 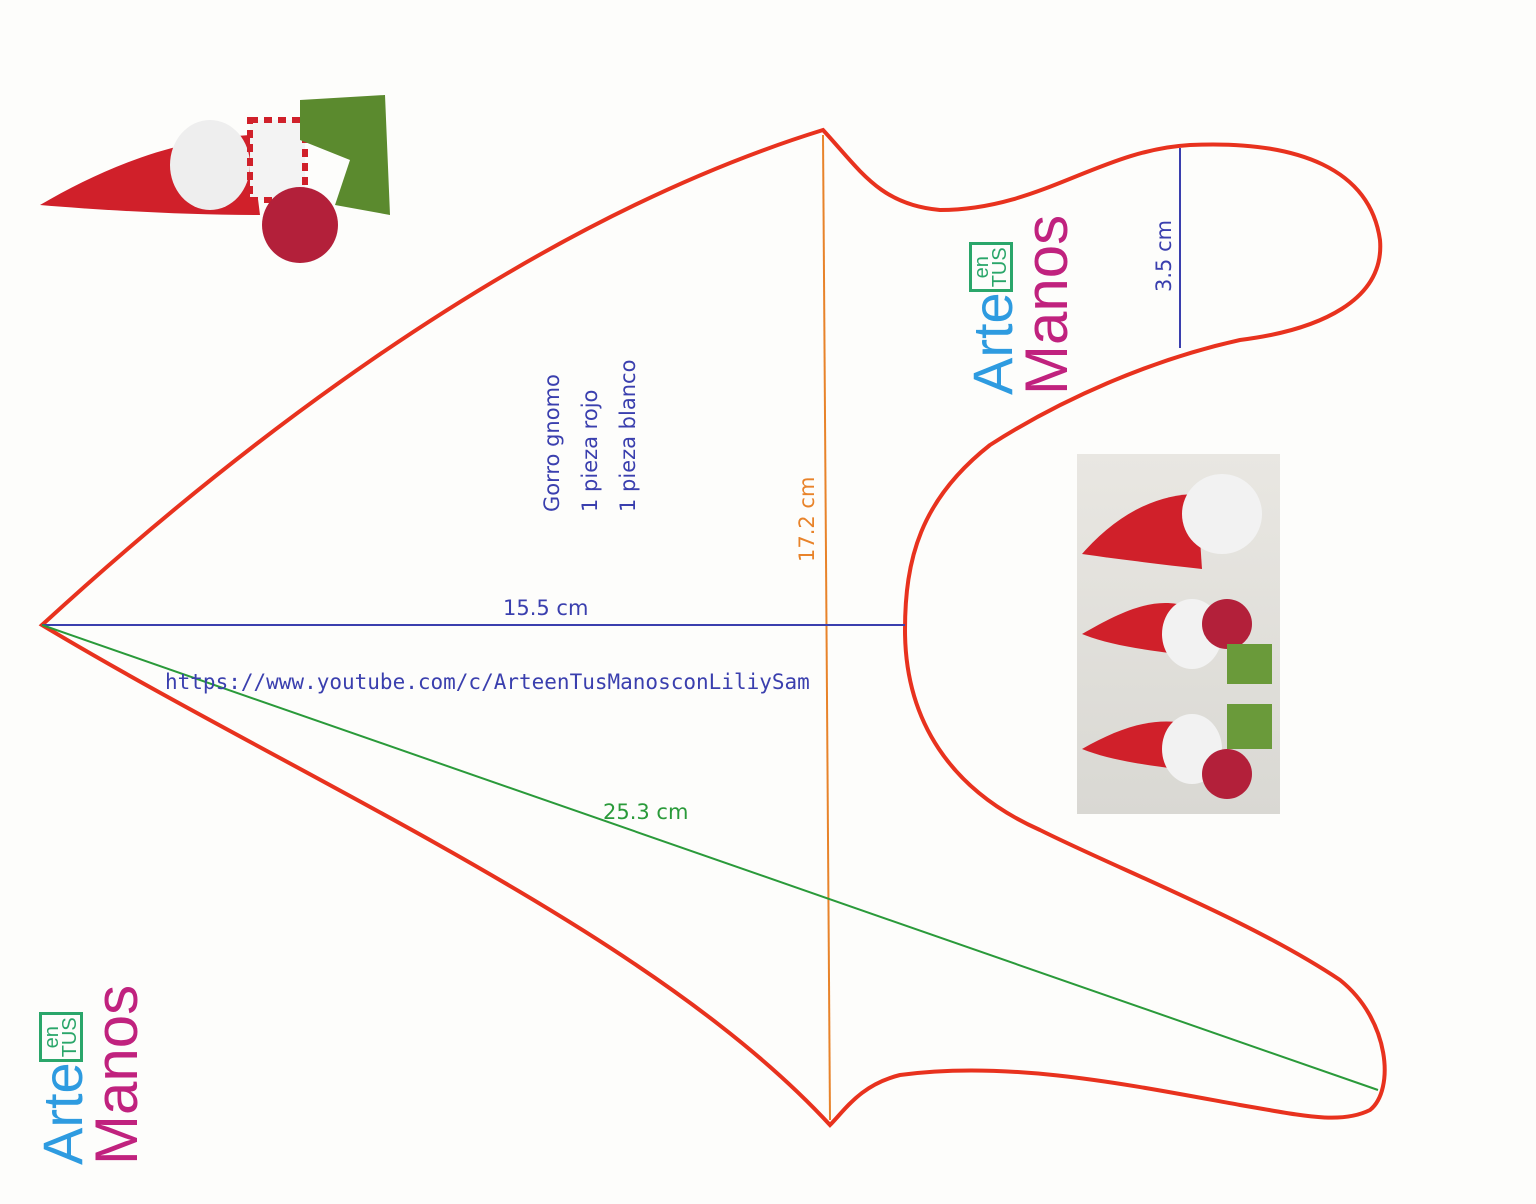 I want to click on diagonal-label: 25.3 cm, so click(x=646, y=812).